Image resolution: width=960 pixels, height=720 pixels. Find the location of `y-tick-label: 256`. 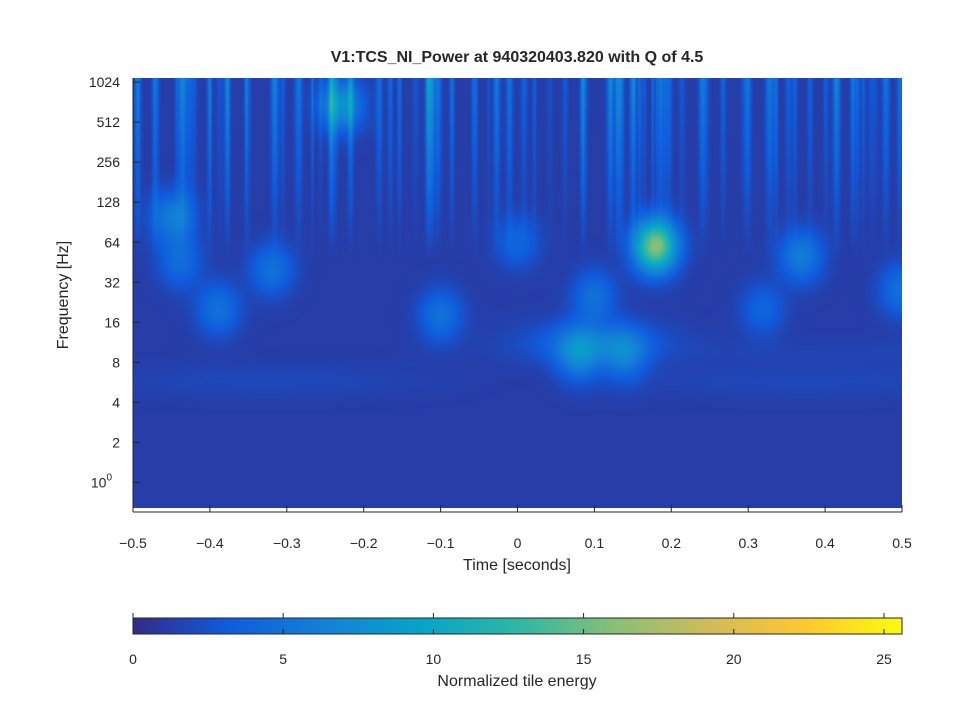

y-tick-label: 256 is located at coordinates (109, 162).